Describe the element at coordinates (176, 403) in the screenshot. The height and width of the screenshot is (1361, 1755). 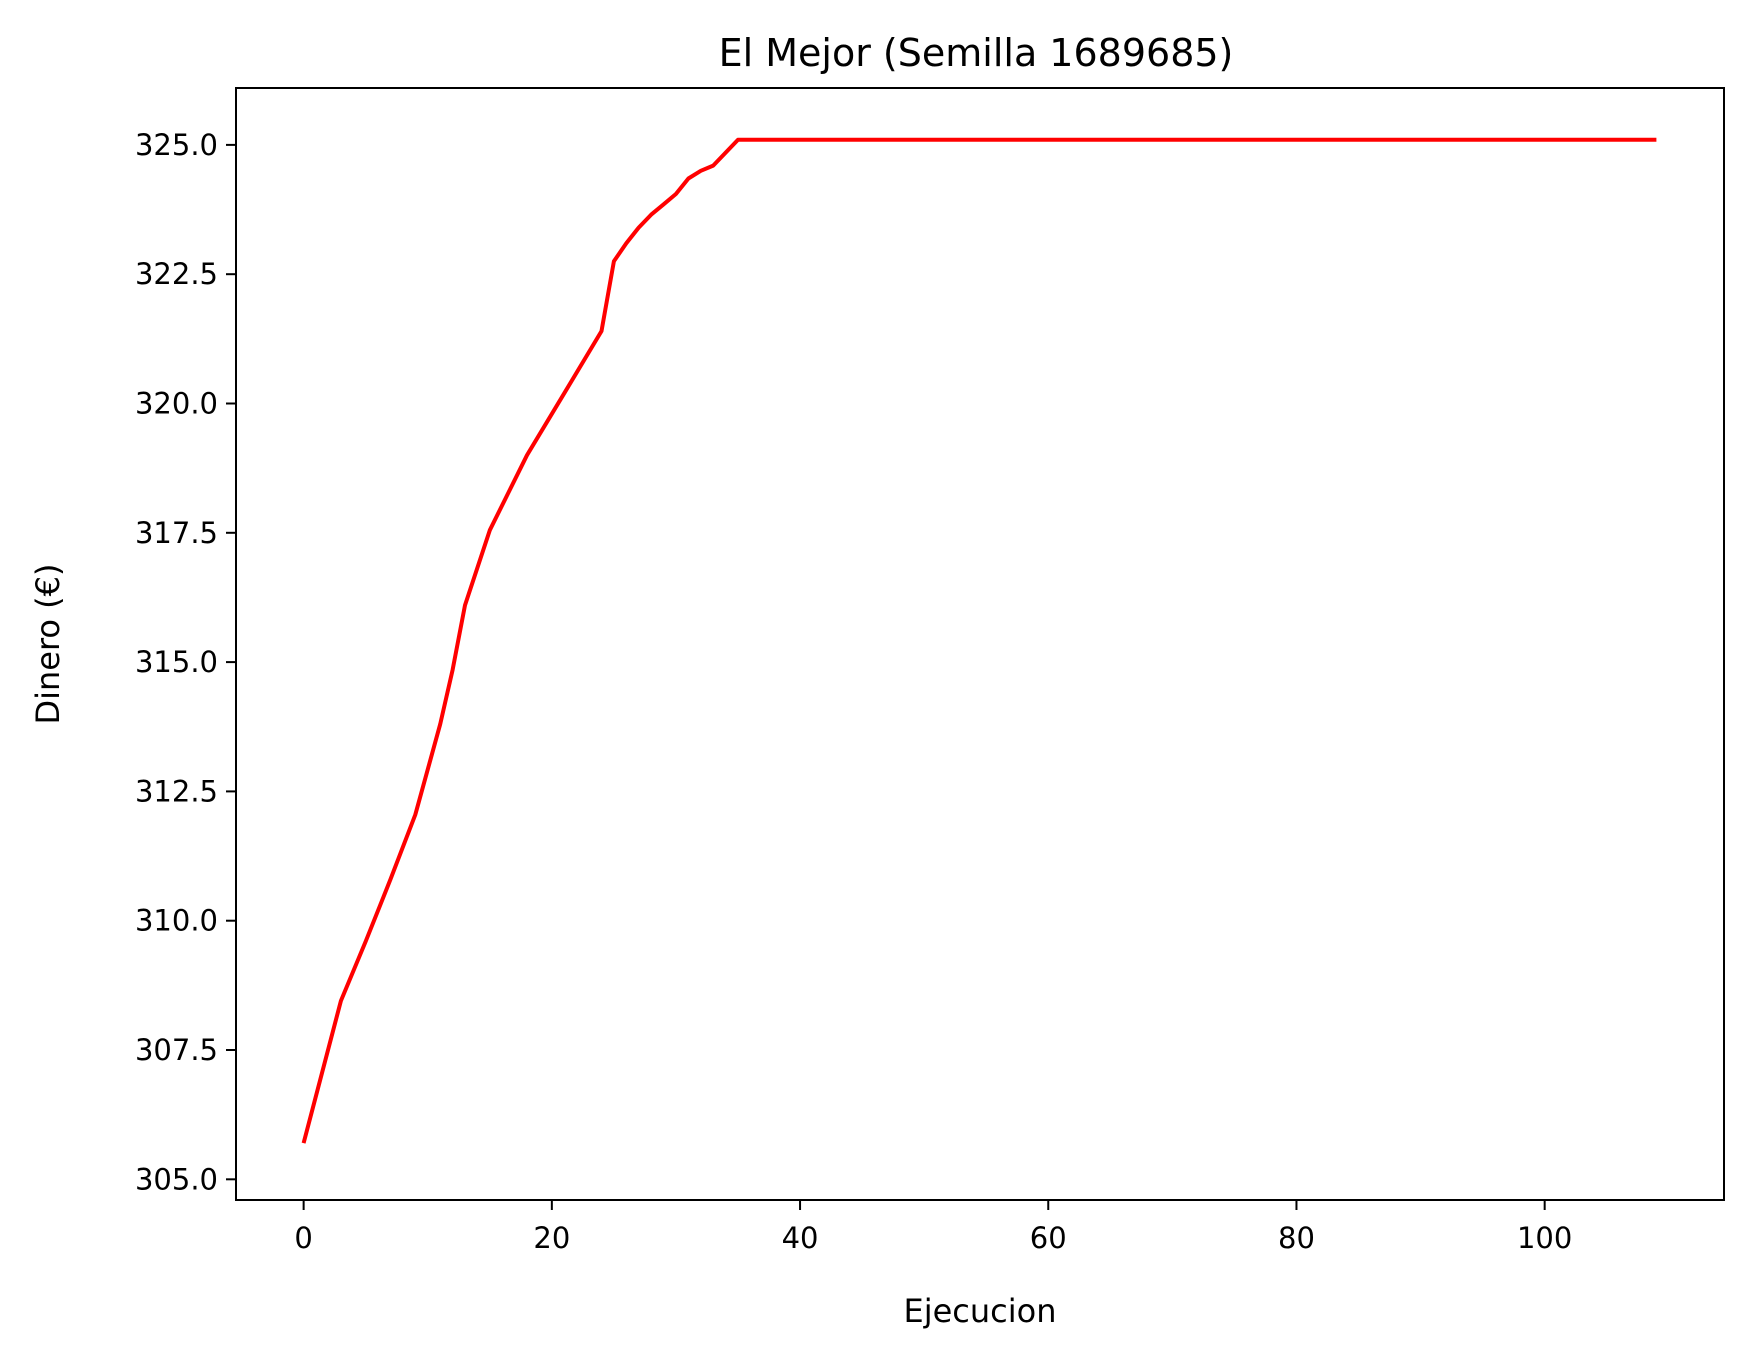
I see `y-tick-label: 320.0` at that location.